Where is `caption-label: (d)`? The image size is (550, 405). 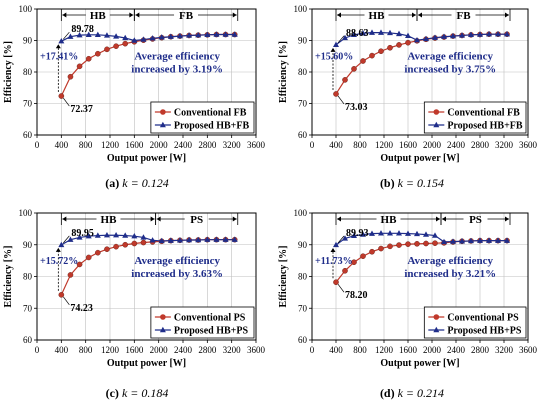
caption-label: (d) is located at coordinates (389, 393).